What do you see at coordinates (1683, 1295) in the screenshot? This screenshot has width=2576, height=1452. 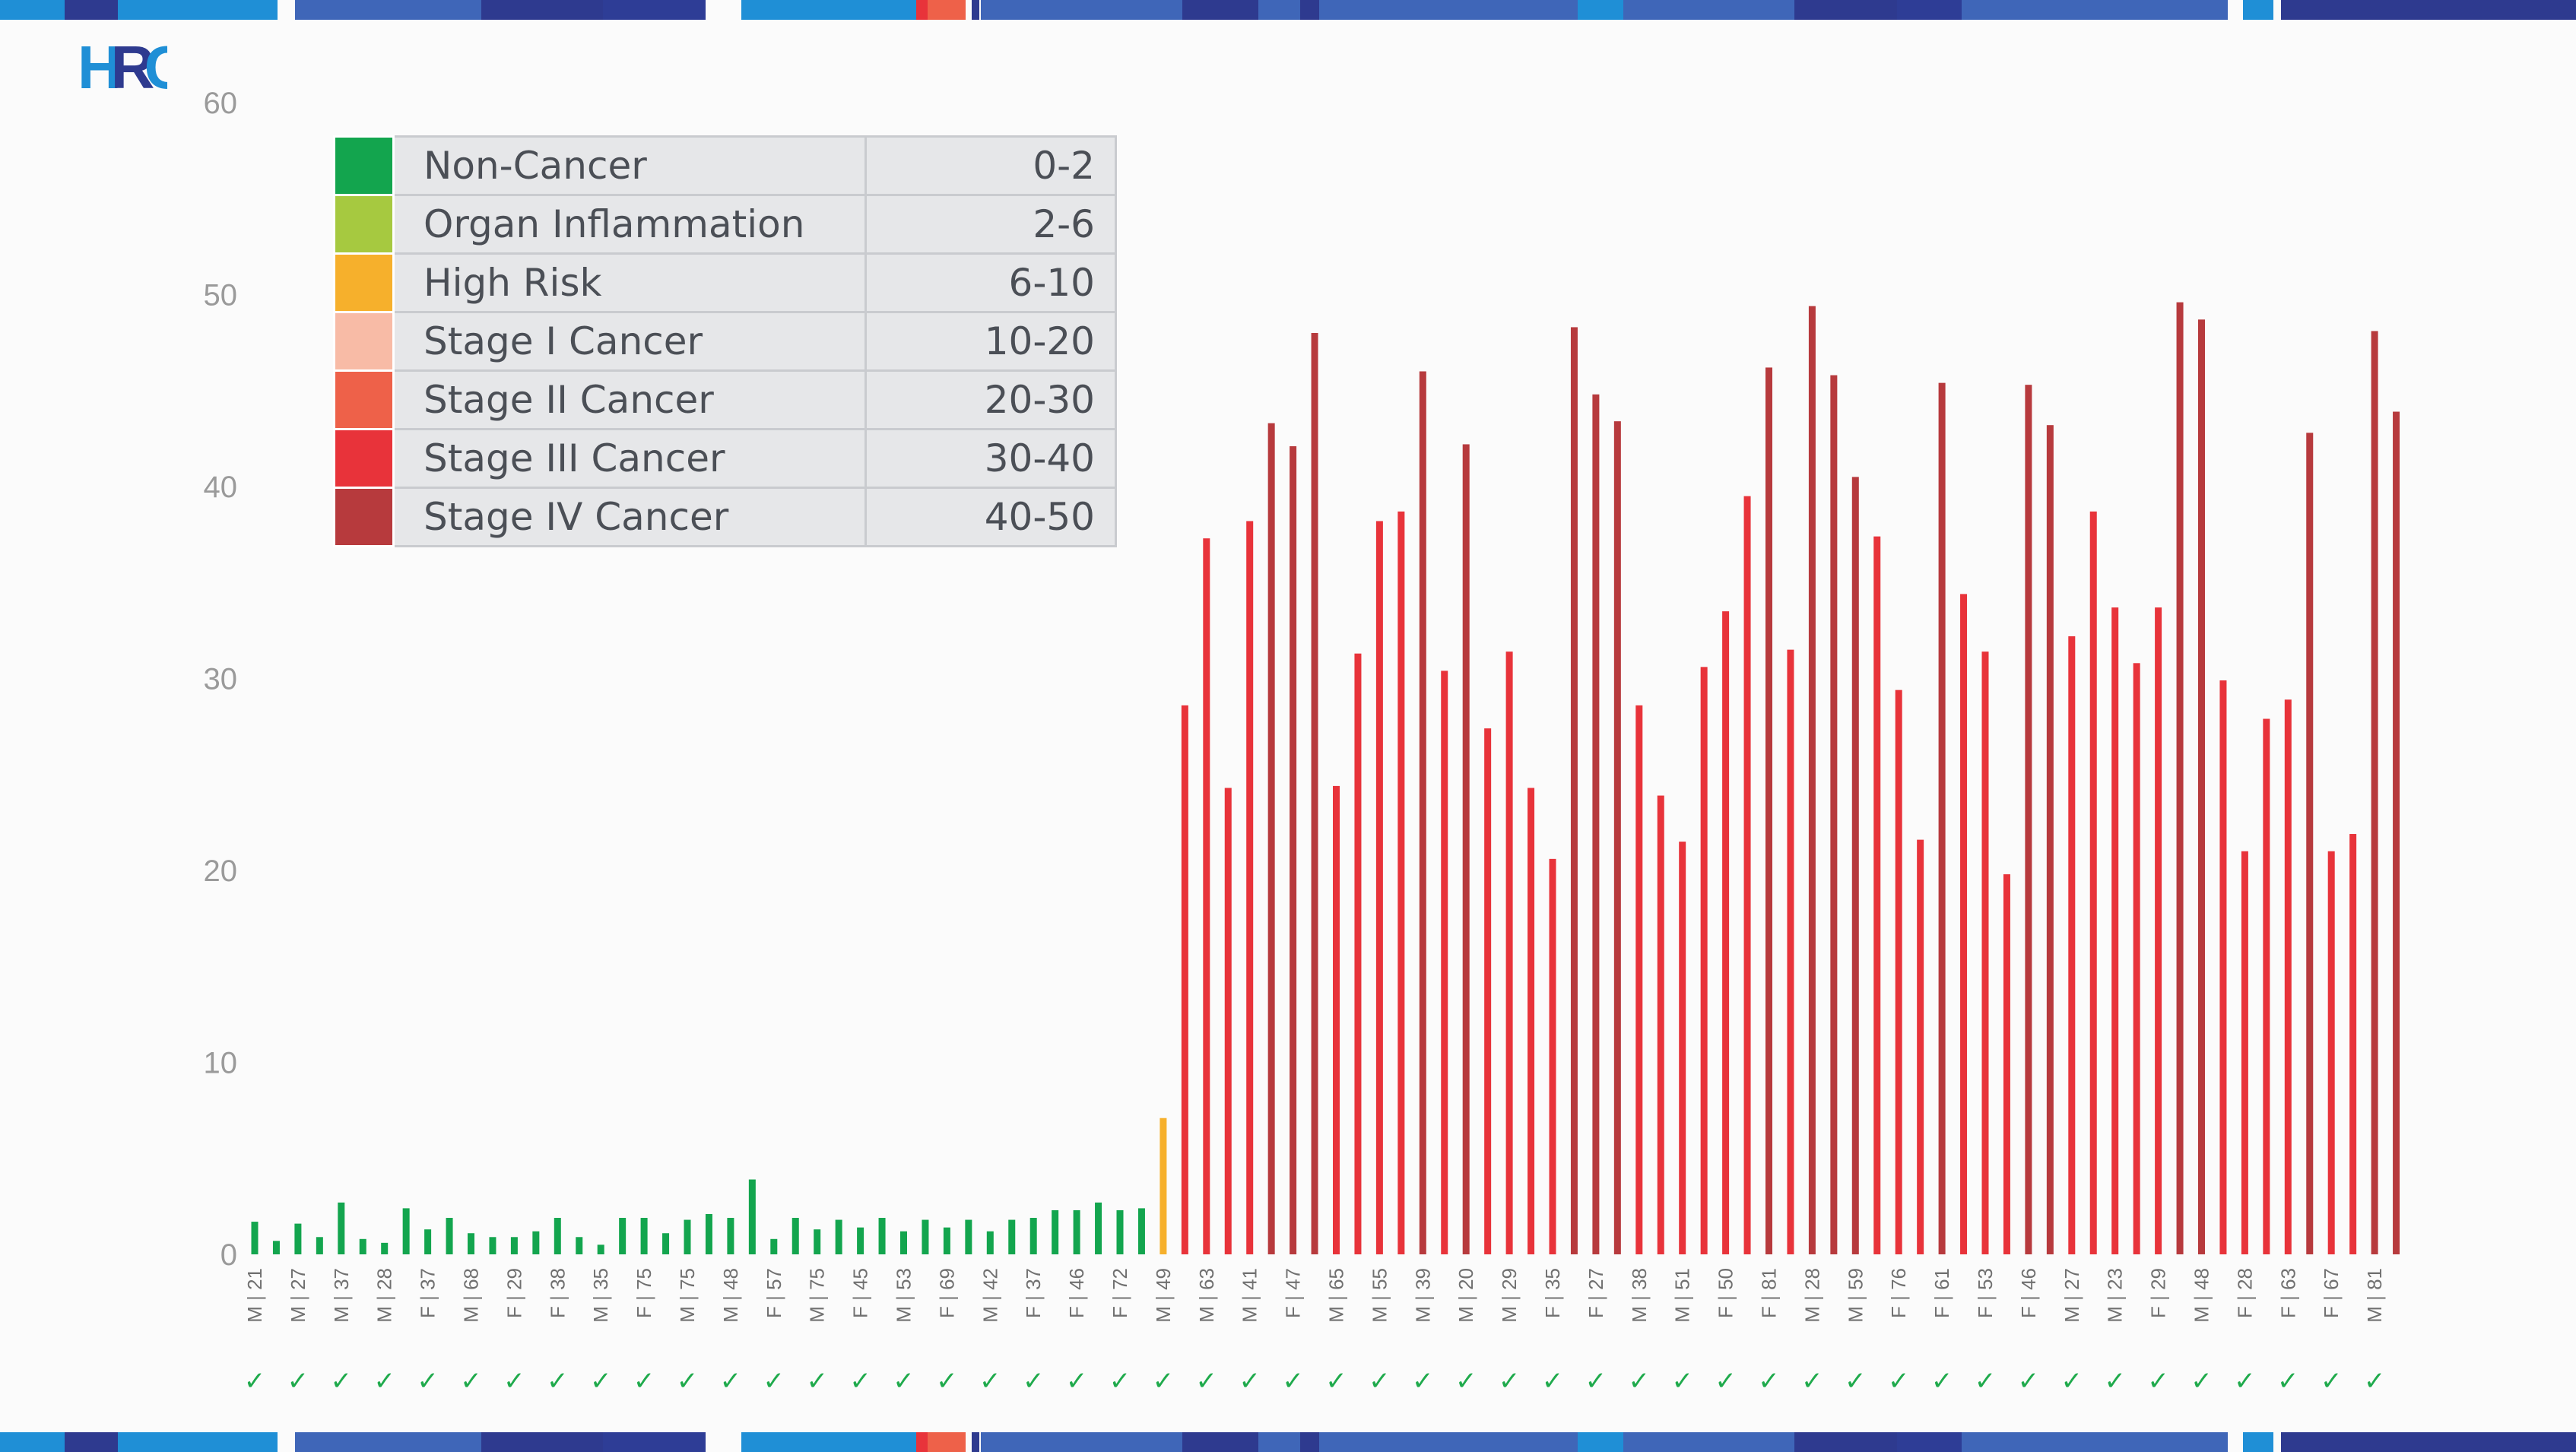 I see `category-label: M | 51` at bounding box center [1683, 1295].